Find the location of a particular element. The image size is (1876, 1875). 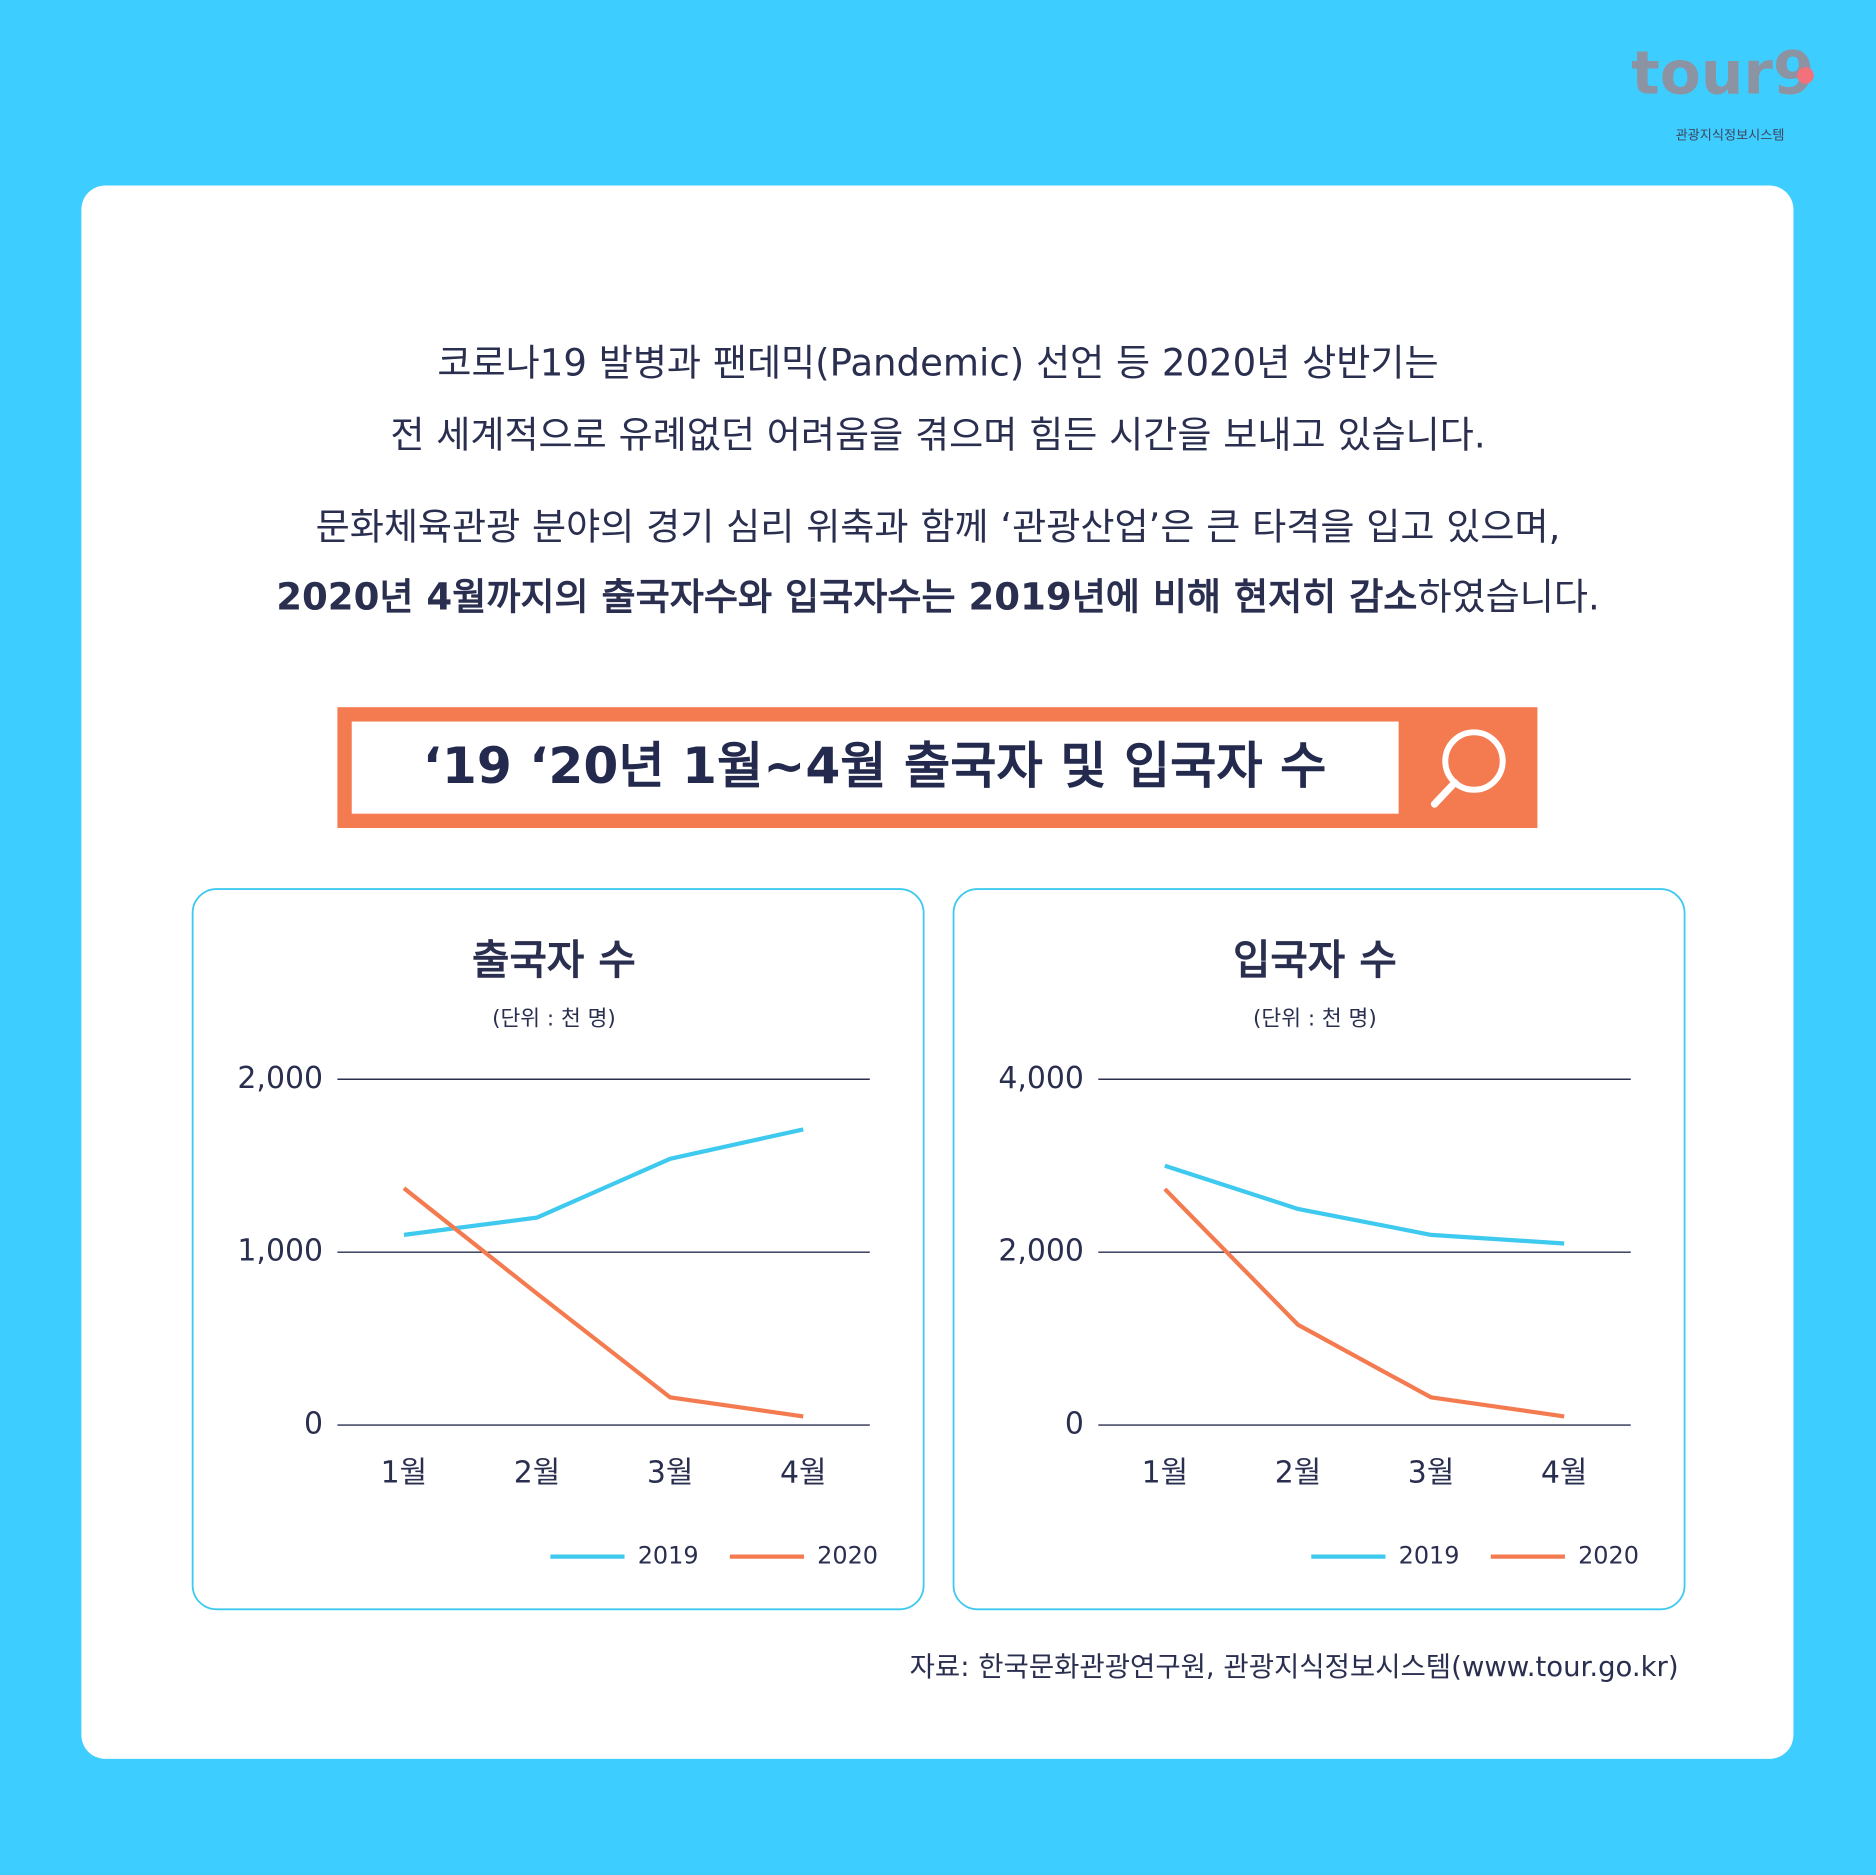

logo-subtitle: 관광지식정보시스템 is located at coordinates (1730, 135).